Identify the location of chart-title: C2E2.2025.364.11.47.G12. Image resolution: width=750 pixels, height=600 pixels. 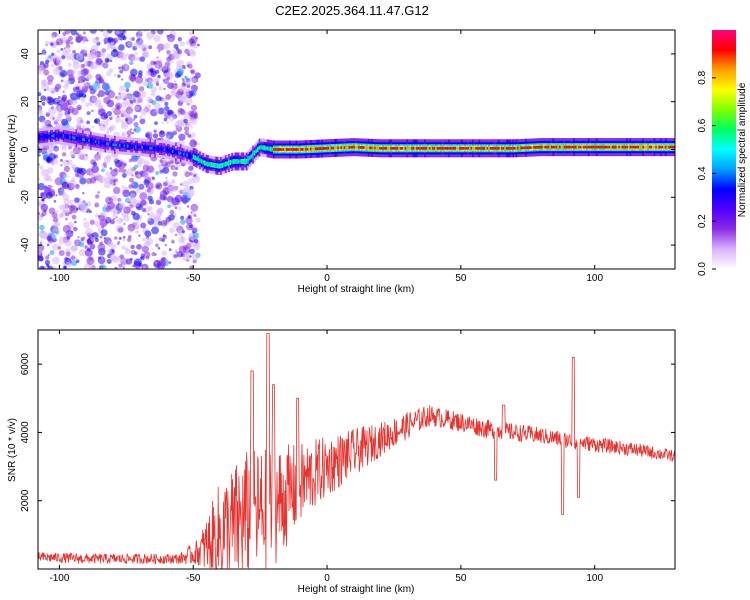
(352, 10).